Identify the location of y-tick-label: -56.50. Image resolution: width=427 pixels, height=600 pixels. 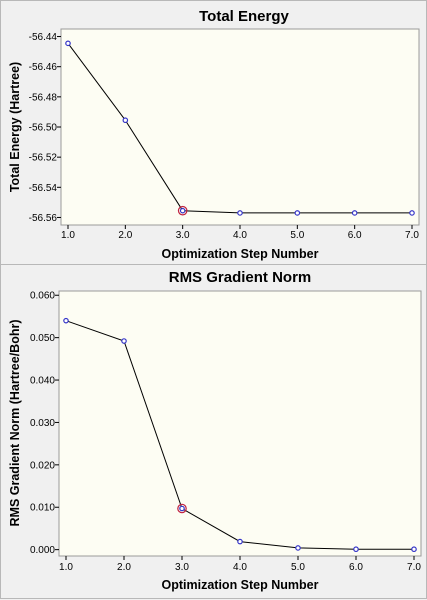
(43, 128).